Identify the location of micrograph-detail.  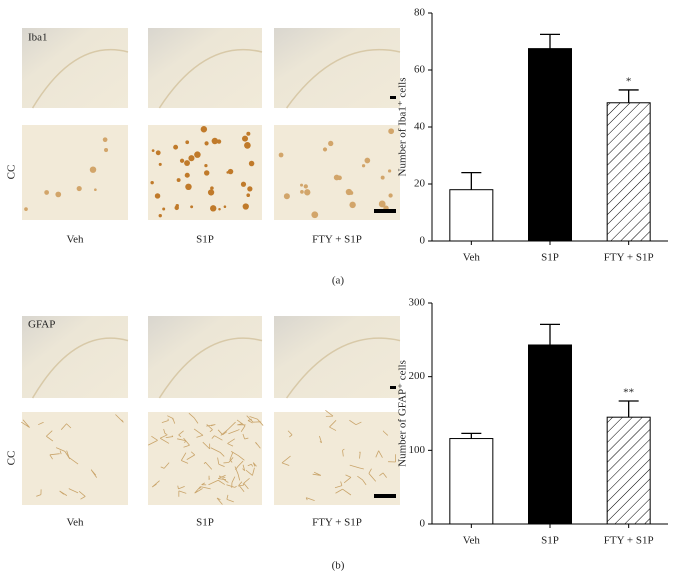
(75, 458).